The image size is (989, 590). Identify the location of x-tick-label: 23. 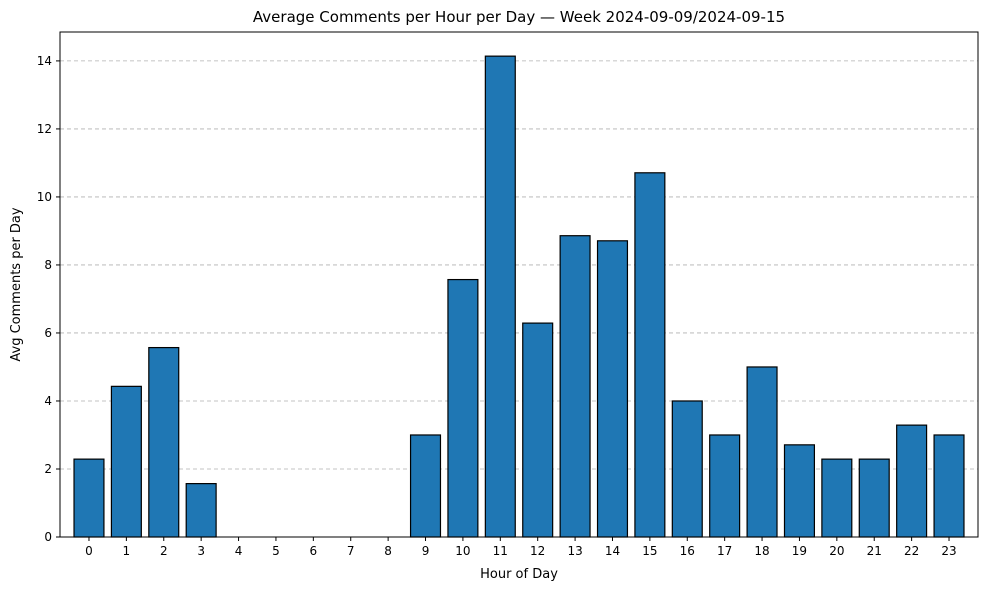
(948, 551).